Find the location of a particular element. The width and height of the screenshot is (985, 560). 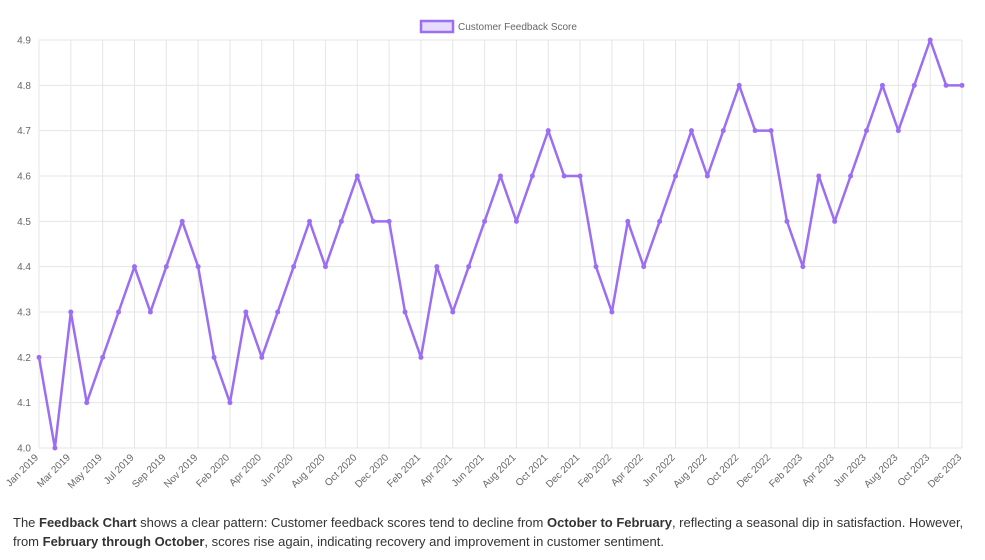

y-tick-label: 4.5 is located at coordinates (24, 222).